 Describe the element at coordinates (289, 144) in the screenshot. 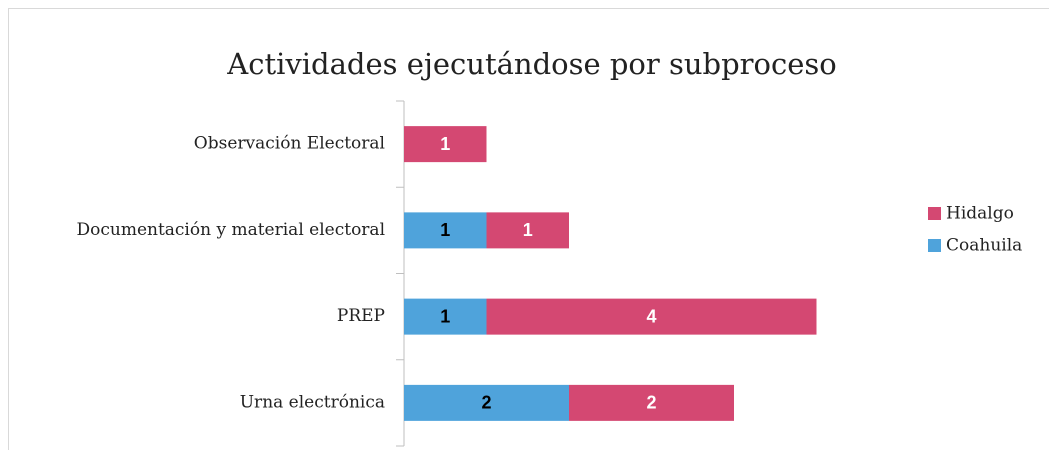

I see `category-label: Observación Electoral` at that location.